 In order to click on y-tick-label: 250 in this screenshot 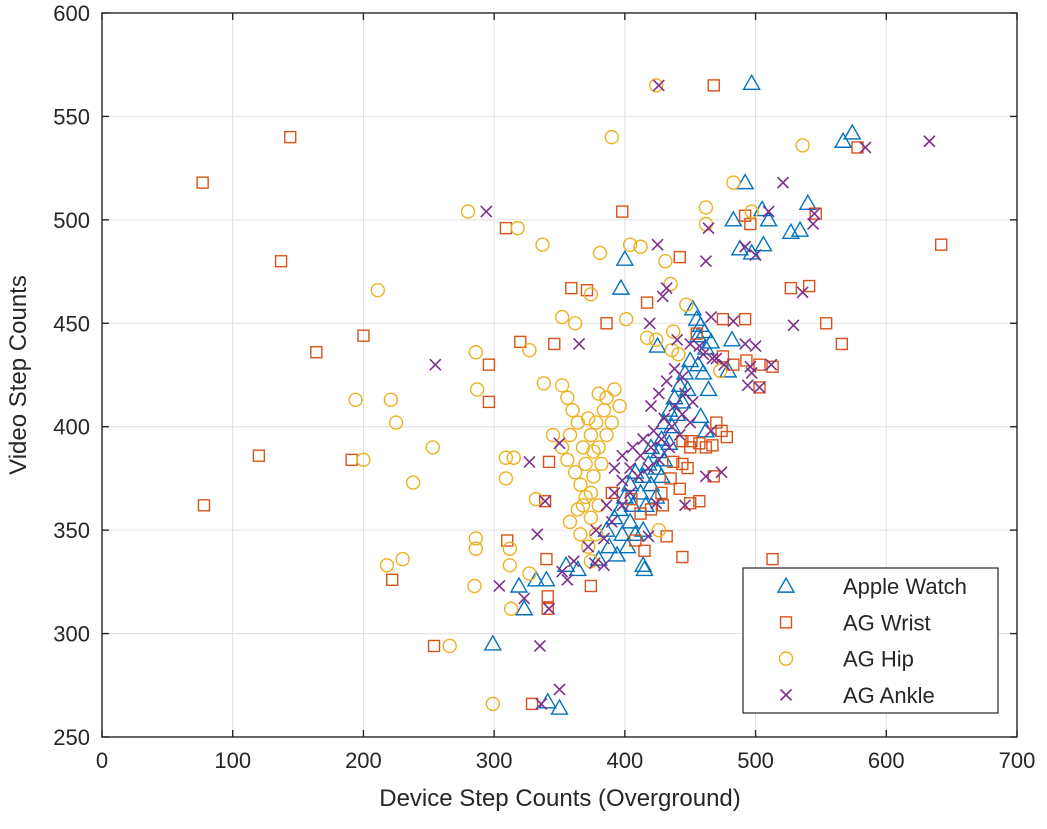, I will do `click(71, 737)`.